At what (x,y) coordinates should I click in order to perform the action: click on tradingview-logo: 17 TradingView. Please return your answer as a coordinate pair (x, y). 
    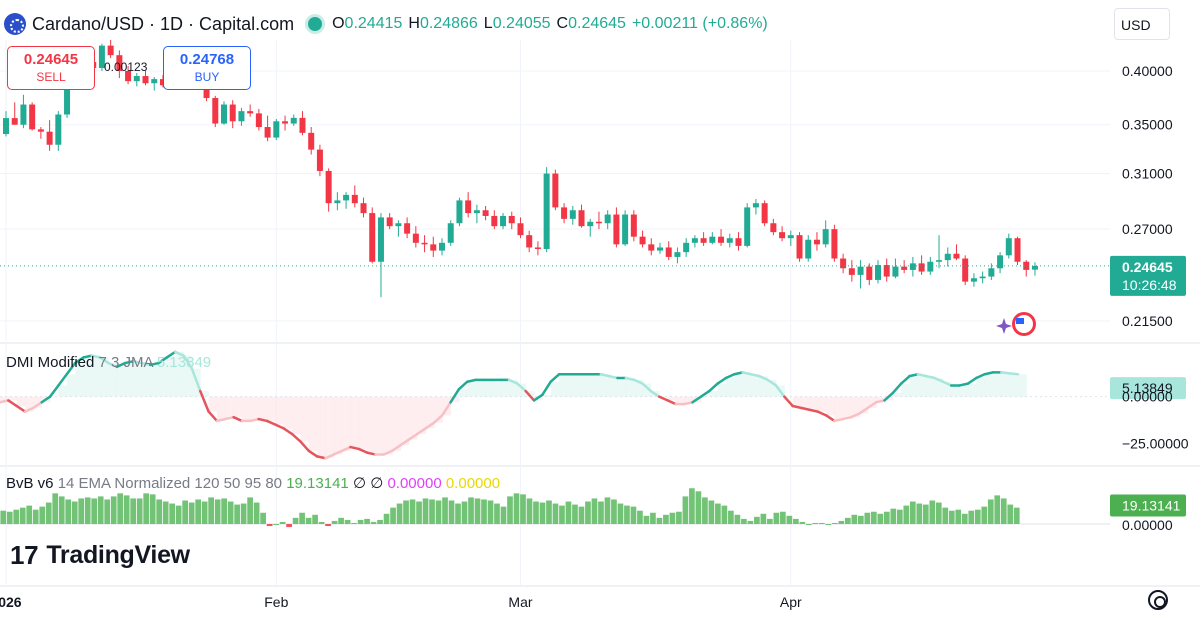
    Looking at the image, I should click on (100, 555).